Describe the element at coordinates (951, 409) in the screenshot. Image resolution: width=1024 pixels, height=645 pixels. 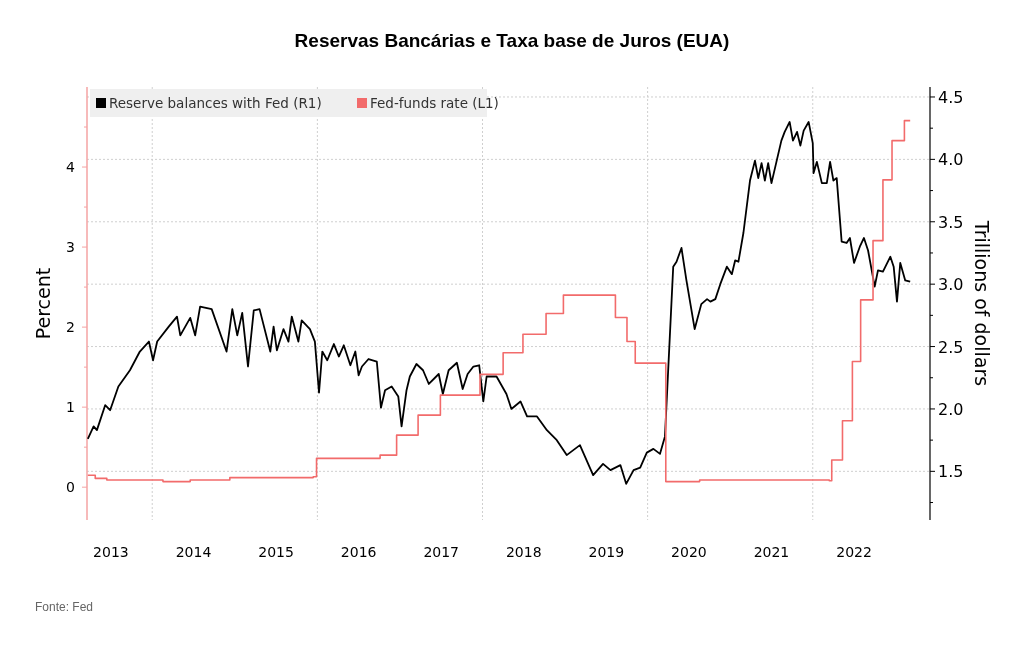
I see `y2-tick-label: 2.0` at that location.